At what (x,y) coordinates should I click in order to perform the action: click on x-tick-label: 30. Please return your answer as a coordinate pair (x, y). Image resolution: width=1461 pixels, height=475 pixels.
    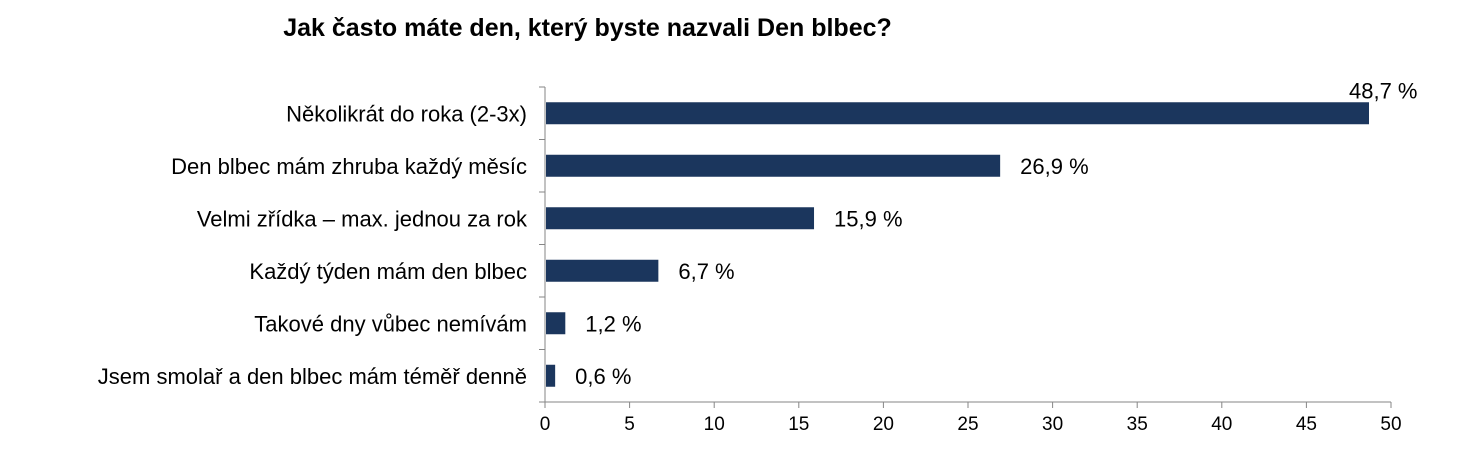
    Looking at the image, I should click on (1052, 424).